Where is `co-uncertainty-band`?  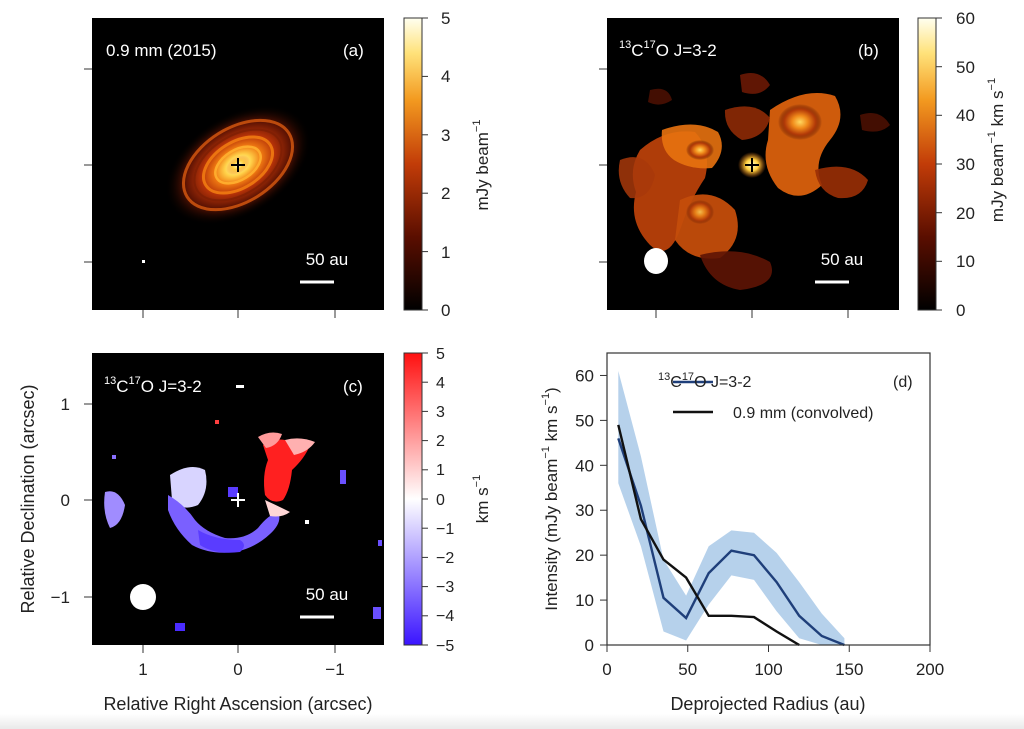
co-uncertainty-band is located at coordinates (731, 508).